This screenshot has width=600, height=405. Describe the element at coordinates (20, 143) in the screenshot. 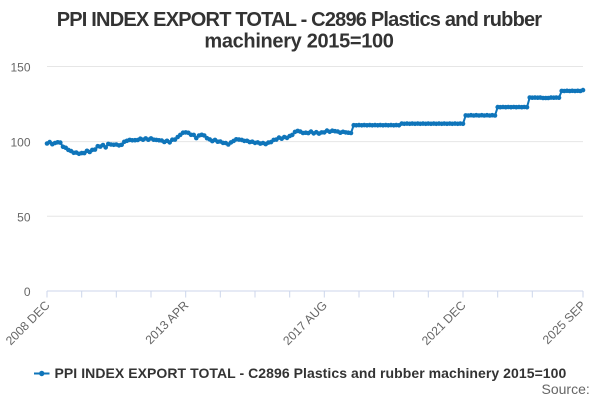

I see `svg-text: 100` at that location.